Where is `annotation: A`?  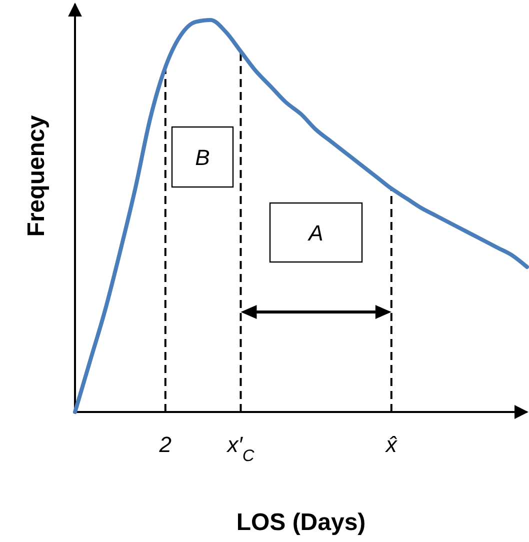 annotation: A is located at coordinates (315, 233).